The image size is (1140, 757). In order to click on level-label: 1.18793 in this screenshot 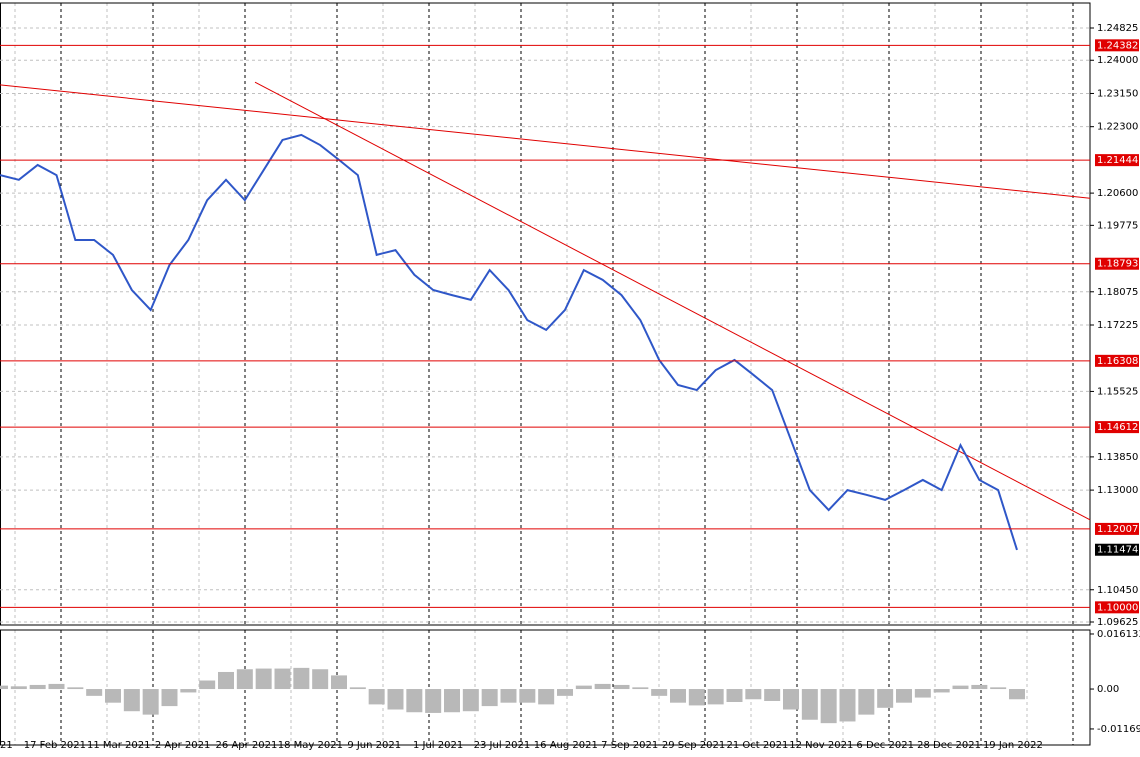, I will do `click(1117, 264)`.